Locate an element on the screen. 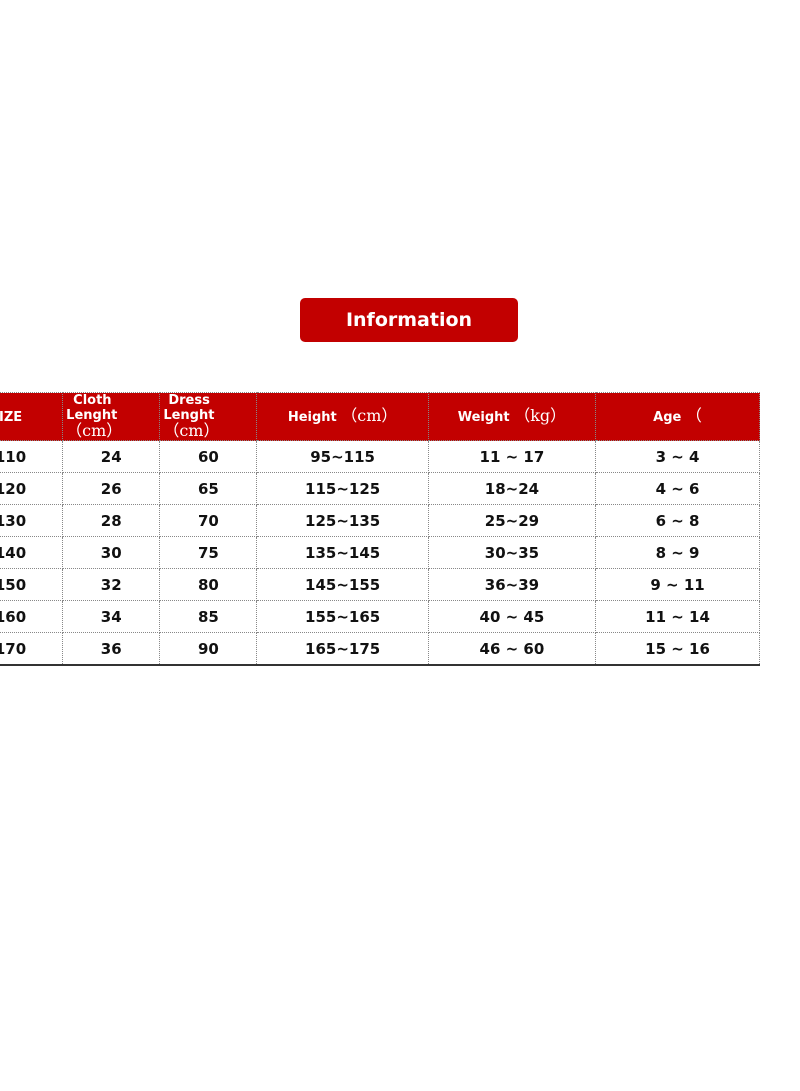 The height and width of the screenshot is (1091, 800). table-cell: 75 is located at coordinates (208, 552).